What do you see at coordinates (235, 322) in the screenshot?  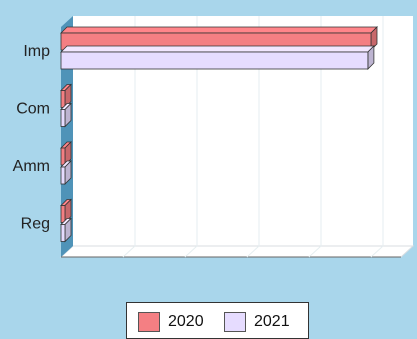 I see `legend-swatch-2021` at bounding box center [235, 322].